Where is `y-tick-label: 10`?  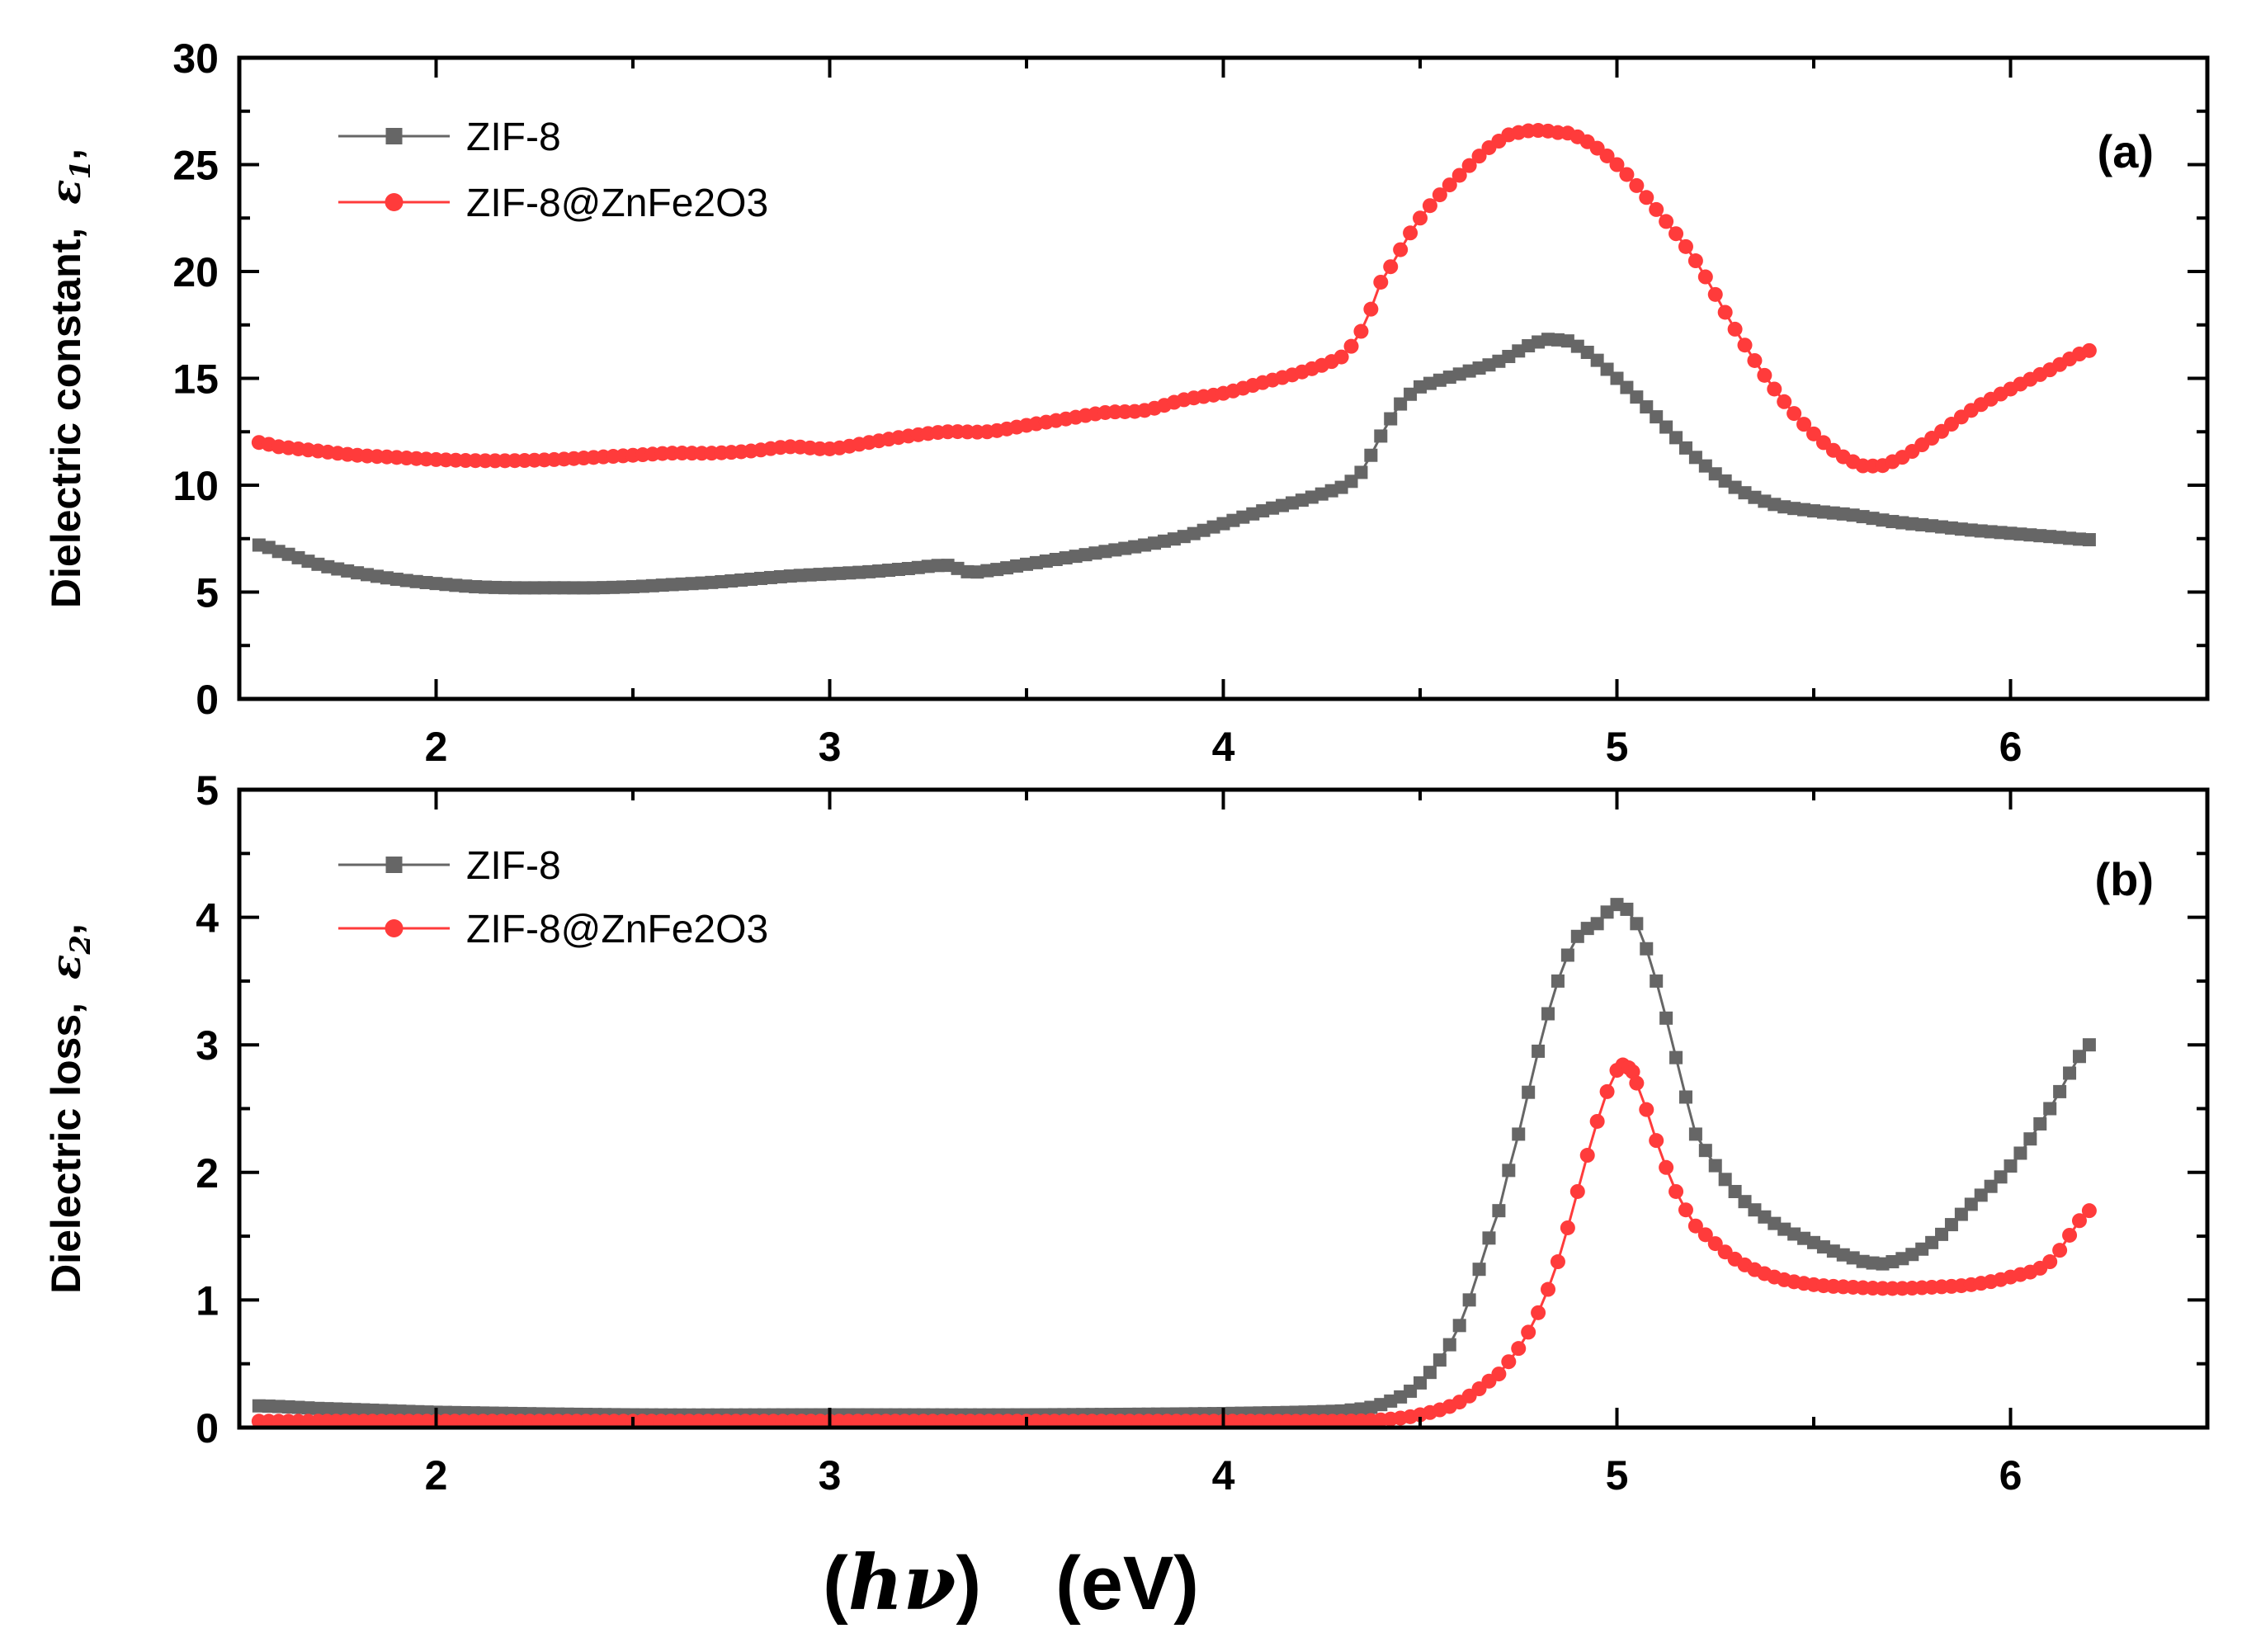
y-tick-label: 10 is located at coordinates (196, 486).